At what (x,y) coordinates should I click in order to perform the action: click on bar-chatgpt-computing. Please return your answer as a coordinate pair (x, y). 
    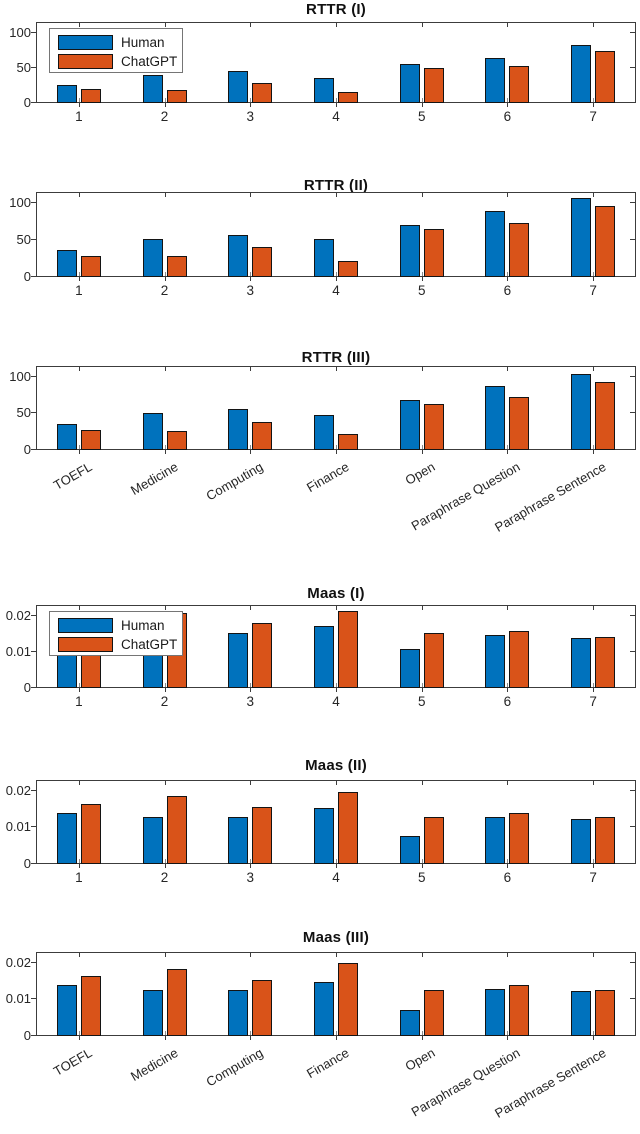
    Looking at the image, I should click on (262, 1007).